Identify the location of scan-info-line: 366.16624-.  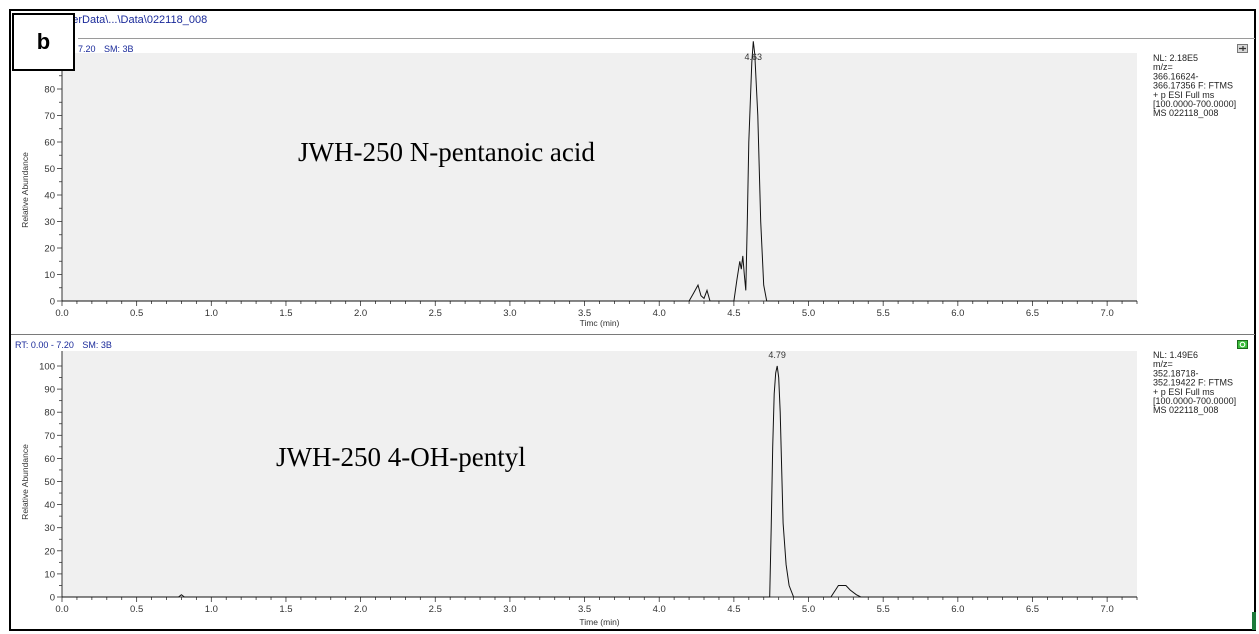
(1176, 76).